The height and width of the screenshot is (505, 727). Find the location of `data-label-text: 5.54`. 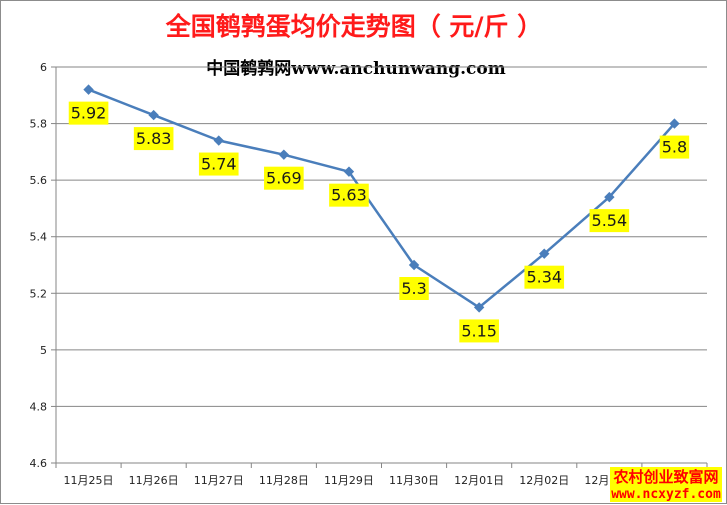

data-label-text: 5.54 is located at coordinates (610, 220).